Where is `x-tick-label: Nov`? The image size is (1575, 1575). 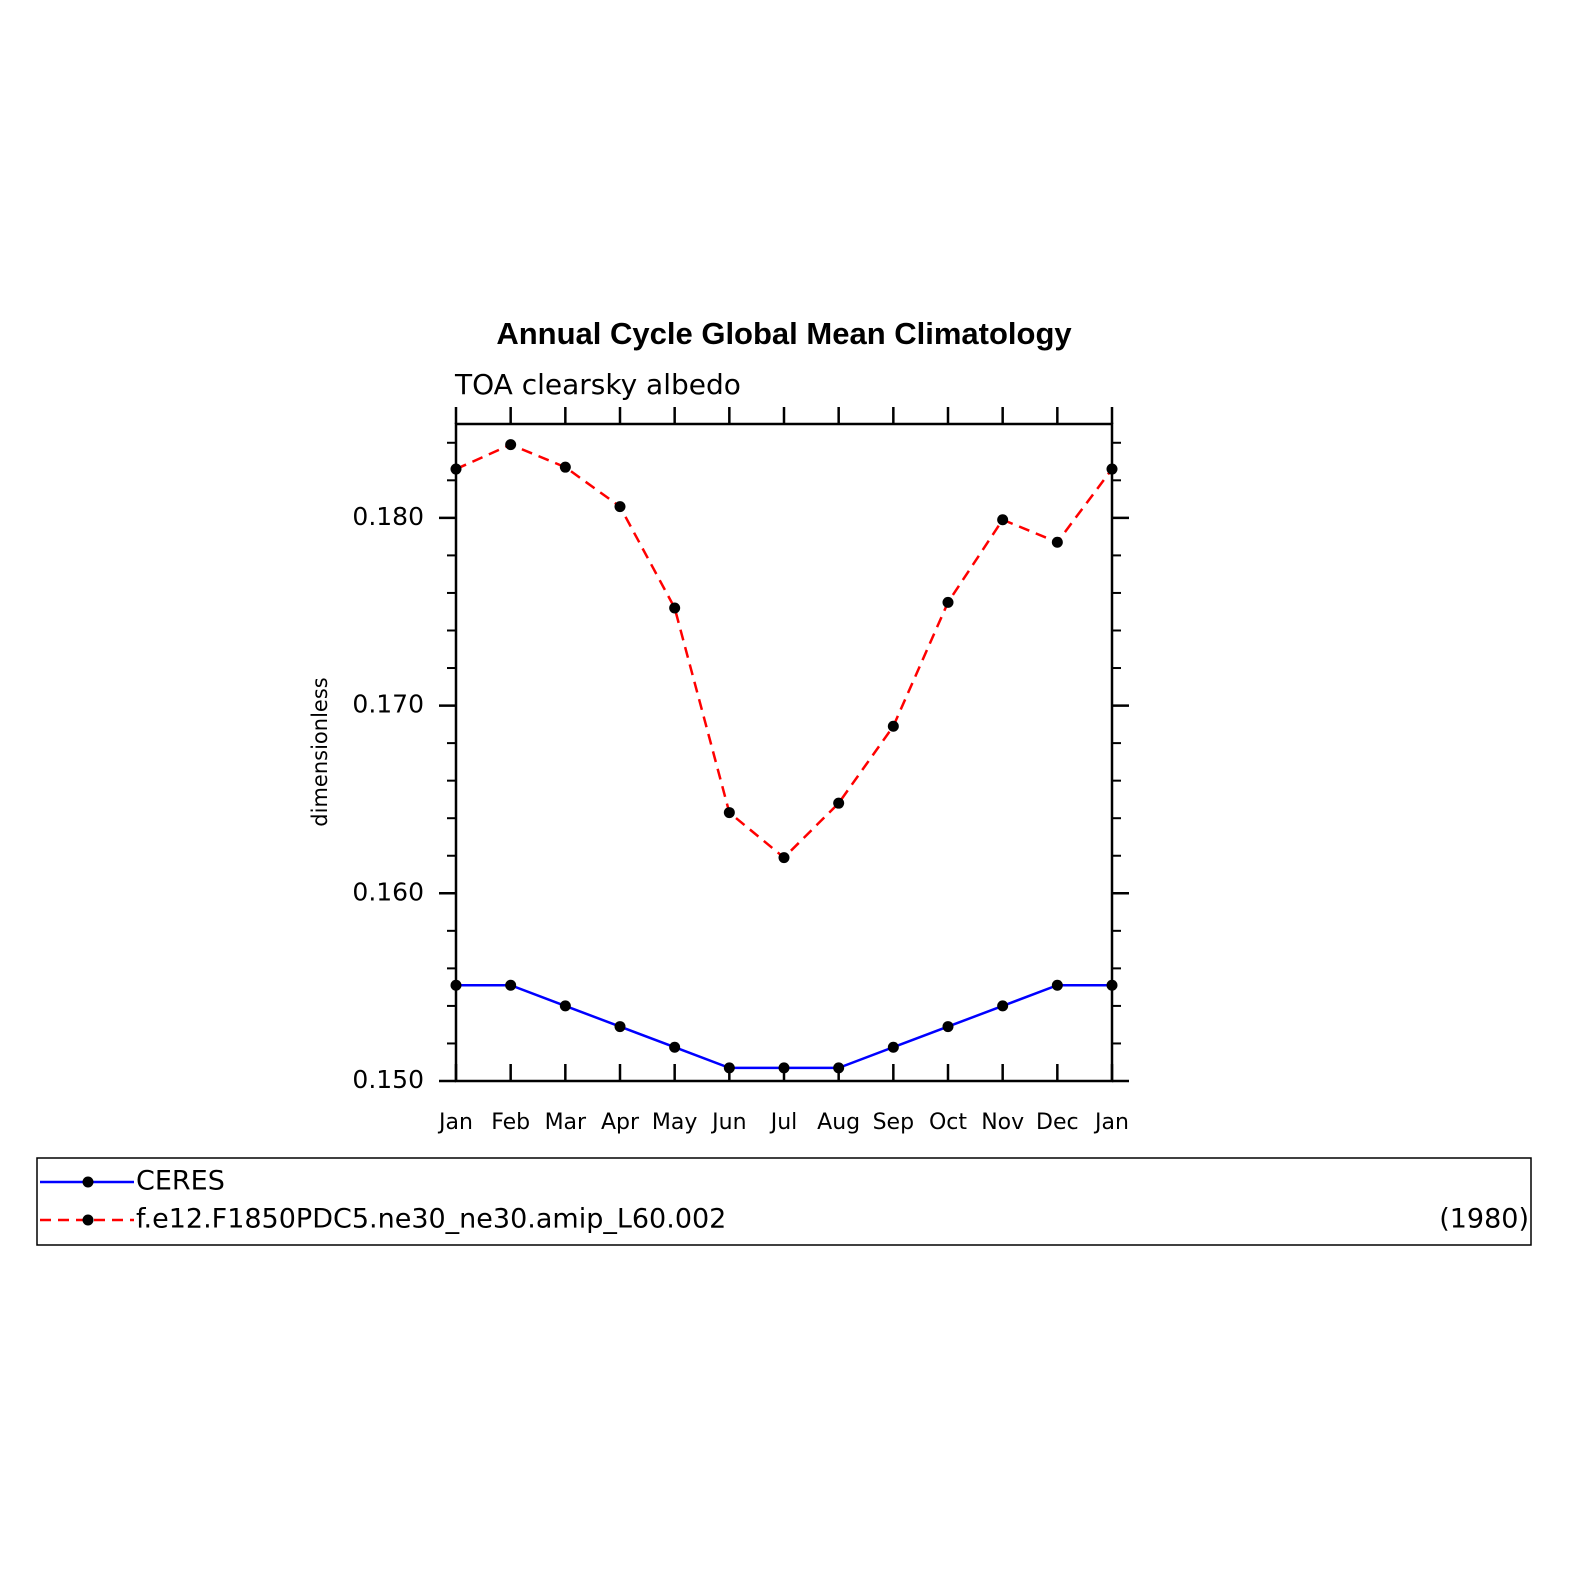
x-tick-label: Nov is located at coordinates (1002, 1122).